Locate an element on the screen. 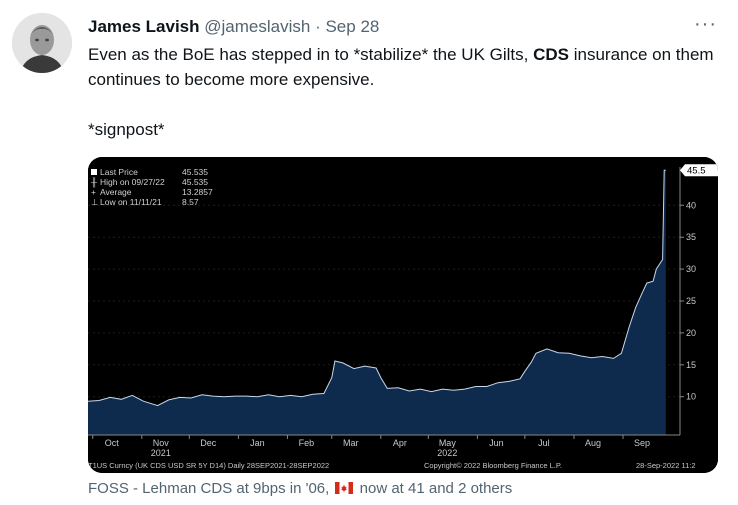 The height and width of the screenshot is (505, 738). legend-value: 13.2857 is located at coordinates (197, 192).